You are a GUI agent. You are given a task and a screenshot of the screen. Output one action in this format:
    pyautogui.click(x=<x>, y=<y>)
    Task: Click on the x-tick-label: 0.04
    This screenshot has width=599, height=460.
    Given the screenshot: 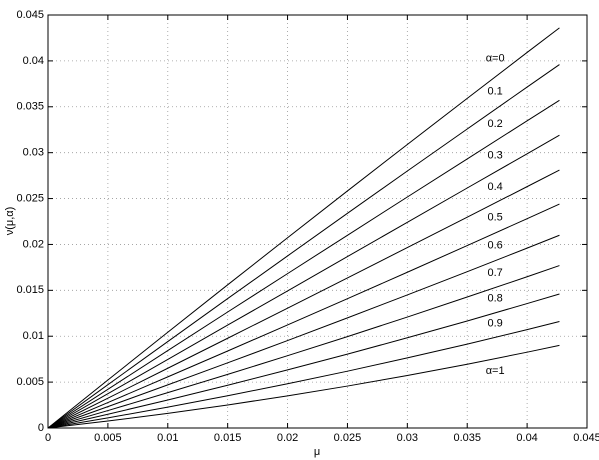 What is the action you would take?
    pyautogui.click(x=526, y=438)
    